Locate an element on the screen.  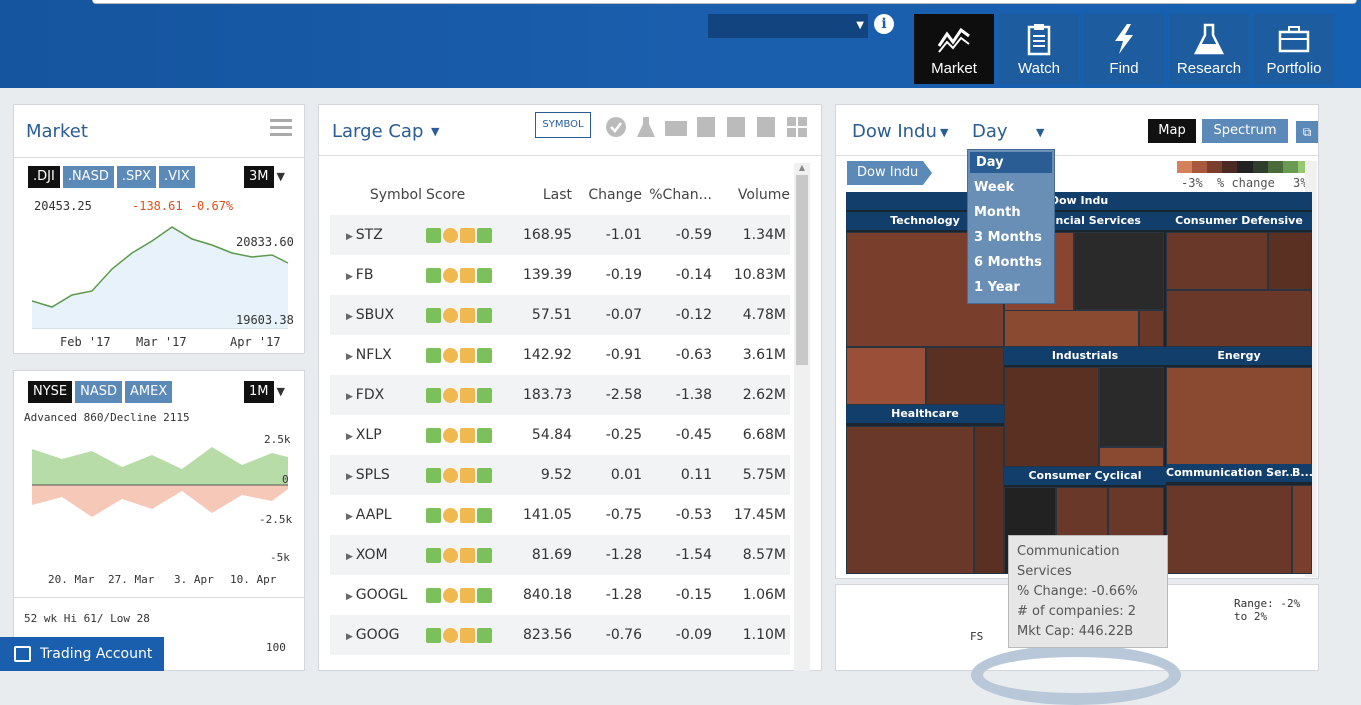
table-row: ▶ GOOG 823.56 -0.76 -0.09 1.10M is located at coordinates (560, 635).